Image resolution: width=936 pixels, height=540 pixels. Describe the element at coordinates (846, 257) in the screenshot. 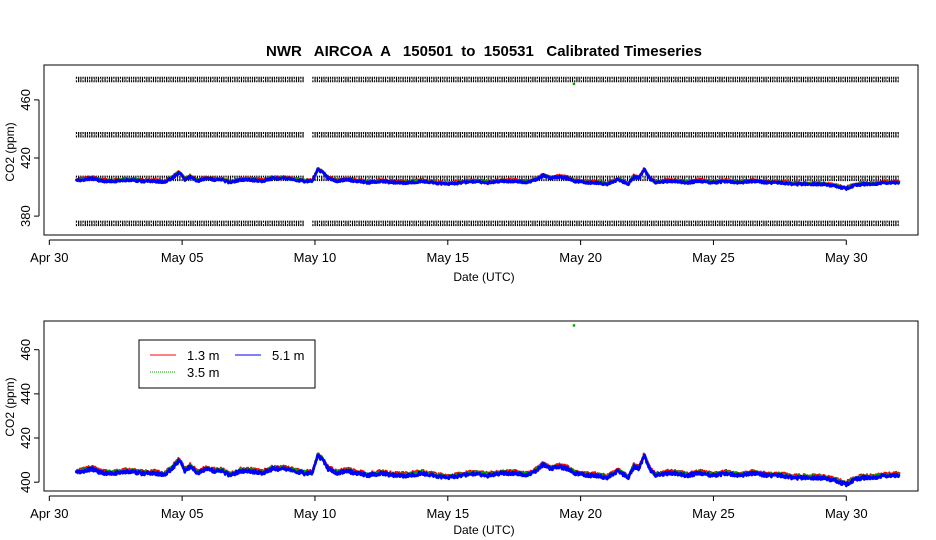

I see `top-x-tick-label: May 30` at that location.